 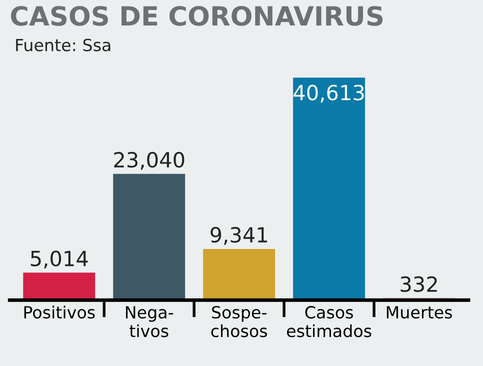 What do you see at coordinates (239, 322) in the screenshot?
I see `x-tick-label: Sospe- chosos` at bounding box center [239, 322].